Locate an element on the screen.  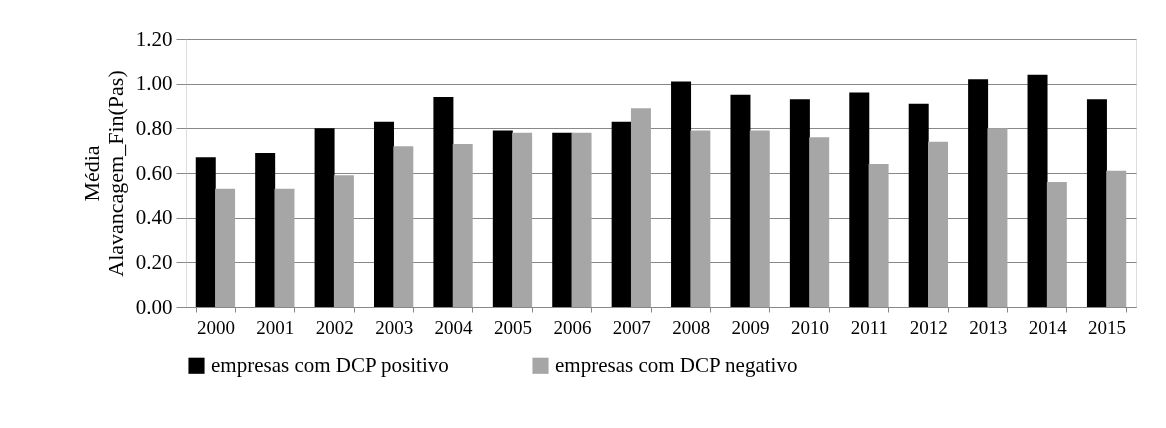
x-tick-label: 2001 is located at coordinates (275, 327).